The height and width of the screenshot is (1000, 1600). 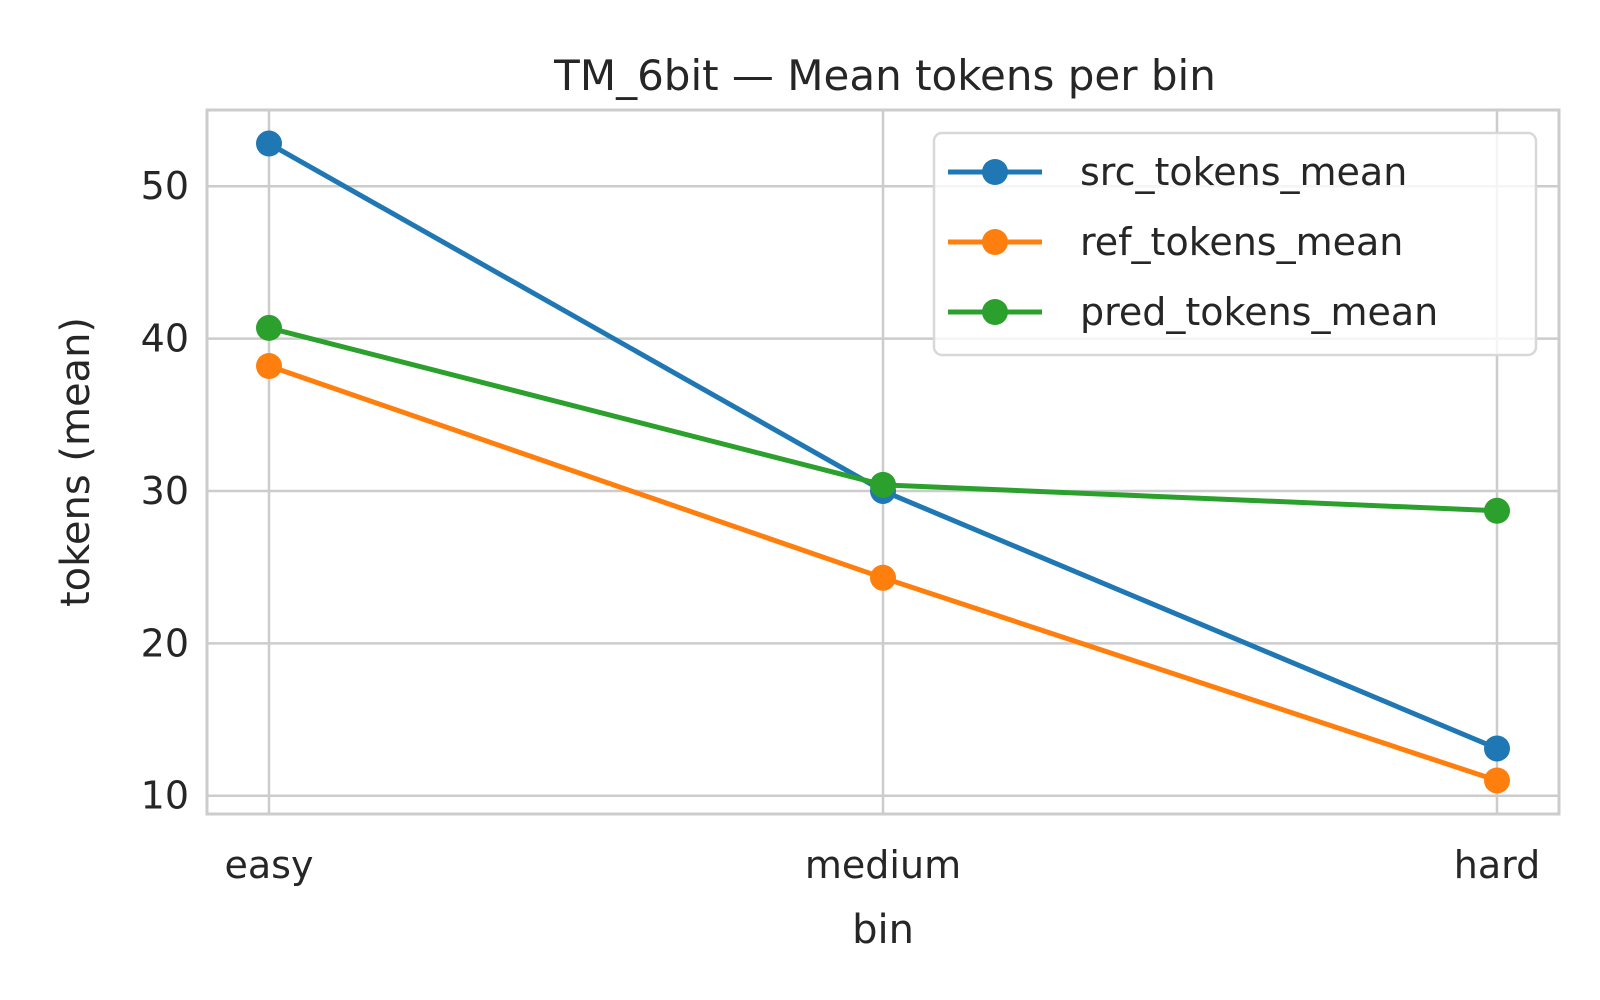 I want to click on legend-label: ref_tokens_mean, so click(x=1241, y=242).